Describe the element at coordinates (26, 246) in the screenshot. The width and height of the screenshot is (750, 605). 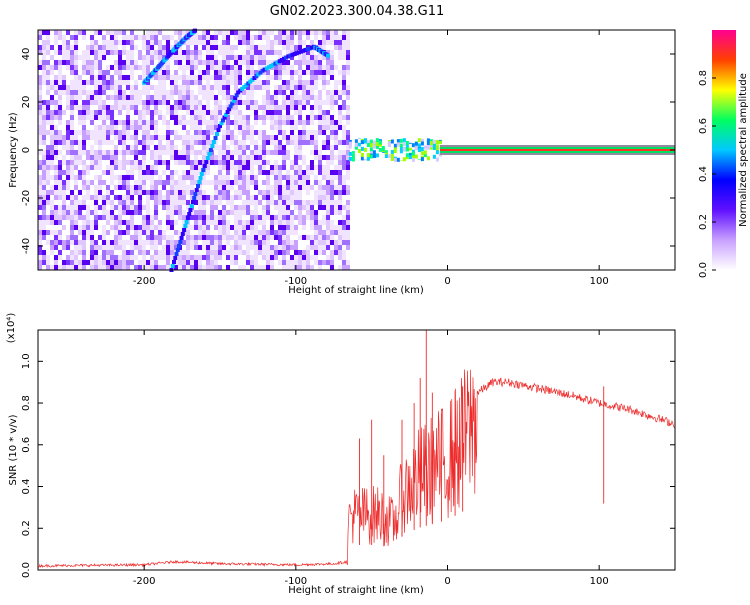
I see `y-tick-label: -40` at that location.